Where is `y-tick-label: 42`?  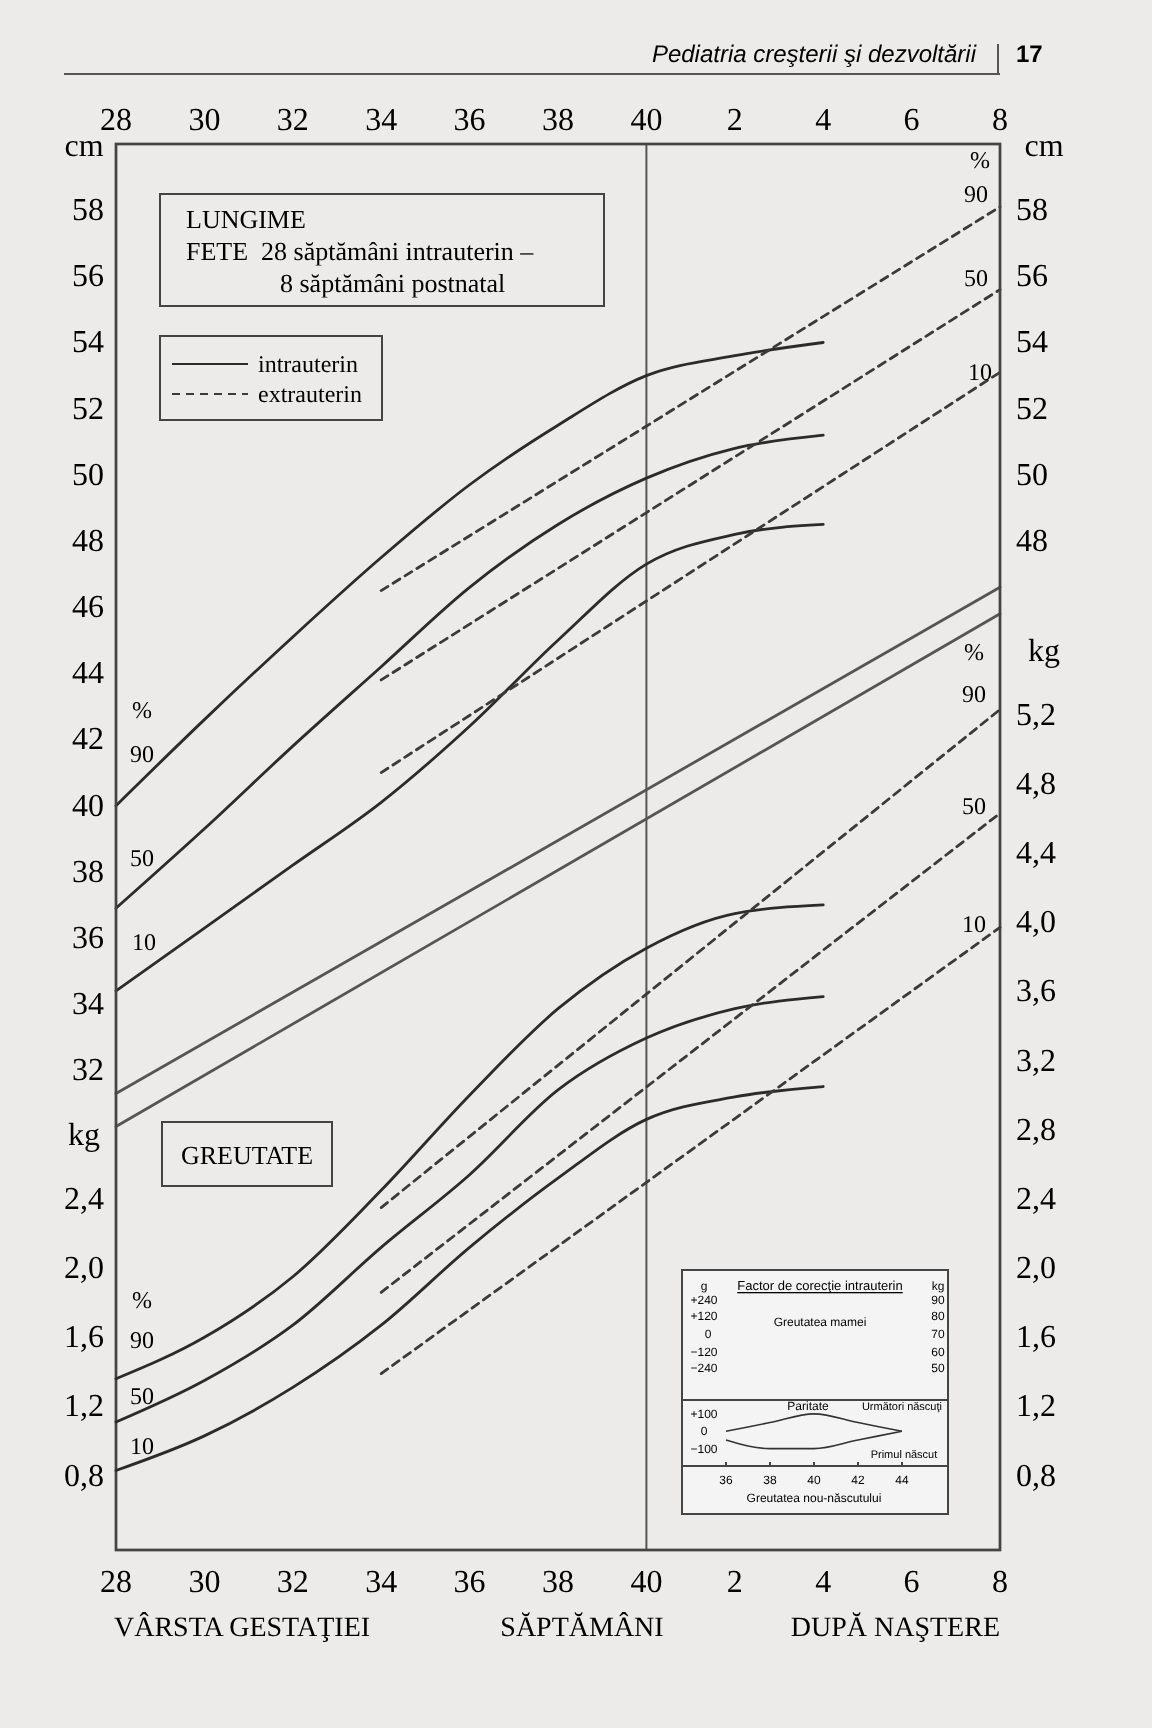 y-tick-label: 42 is located at coordinates (88, 740).